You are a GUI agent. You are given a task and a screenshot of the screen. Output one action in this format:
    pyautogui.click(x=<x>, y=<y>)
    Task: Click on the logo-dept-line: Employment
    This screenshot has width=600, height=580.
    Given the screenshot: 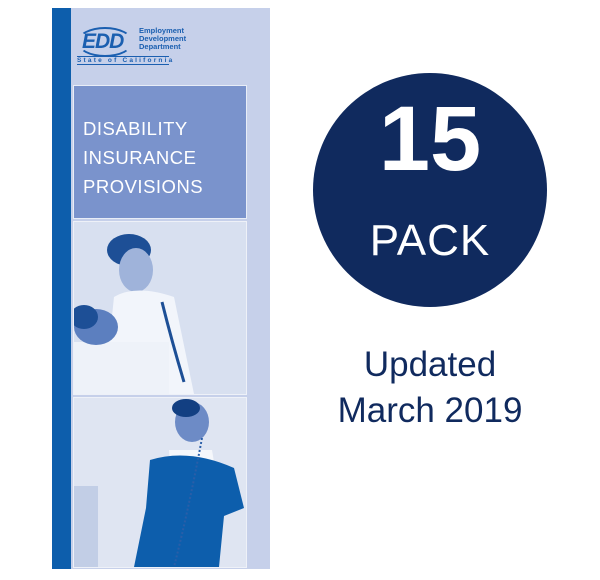 What is the action you would take?
    pyautogui.click(x=162, y=30)
    